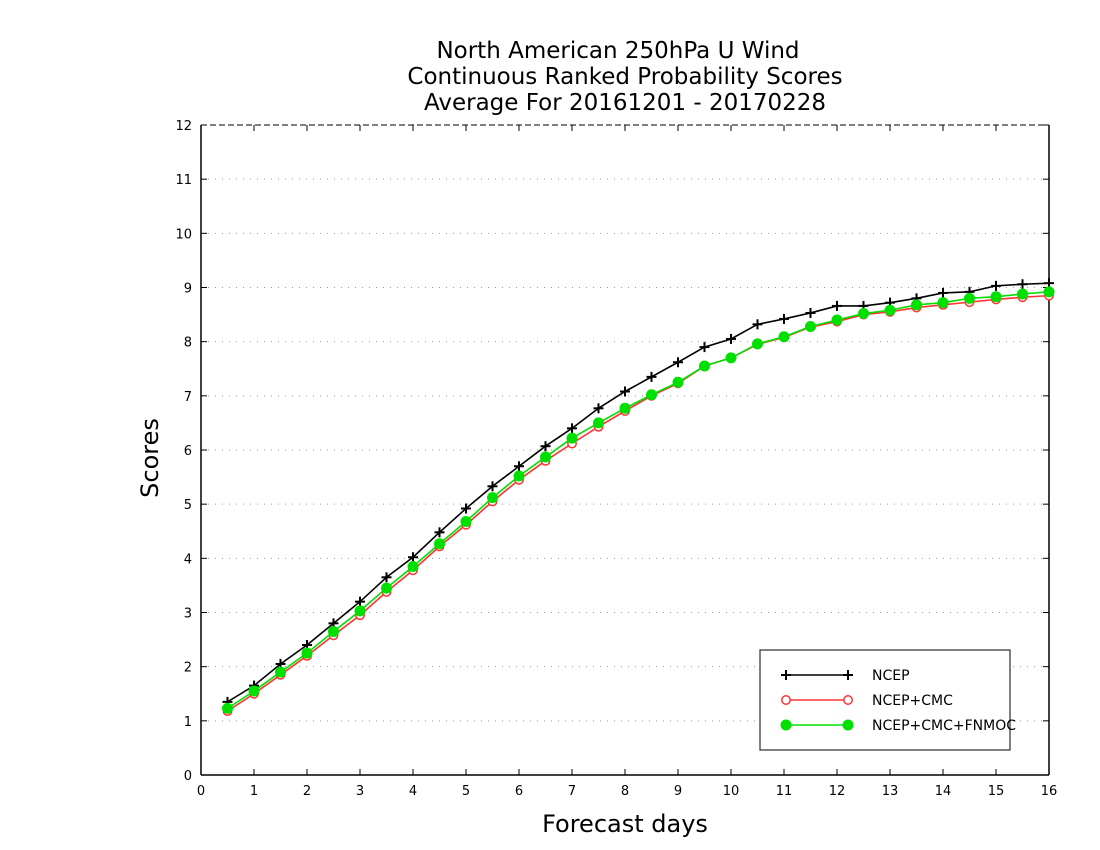  I want to click on x-tick-label: 16, so click(1049, 791).